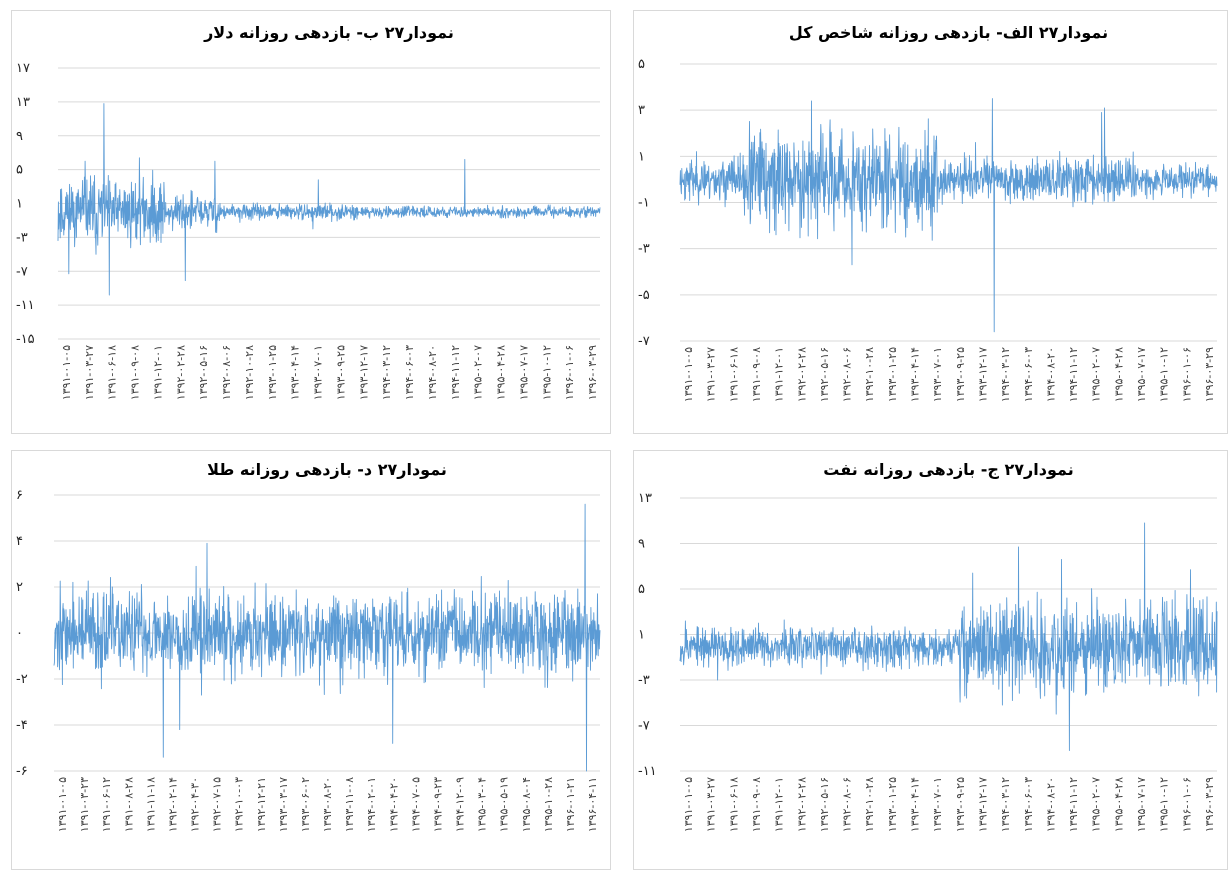 This screenshot has height=871, width=1229. I want to click on x-tick-label: ۱۳۹۴-۱۲-۰۹, so click(460, 804).